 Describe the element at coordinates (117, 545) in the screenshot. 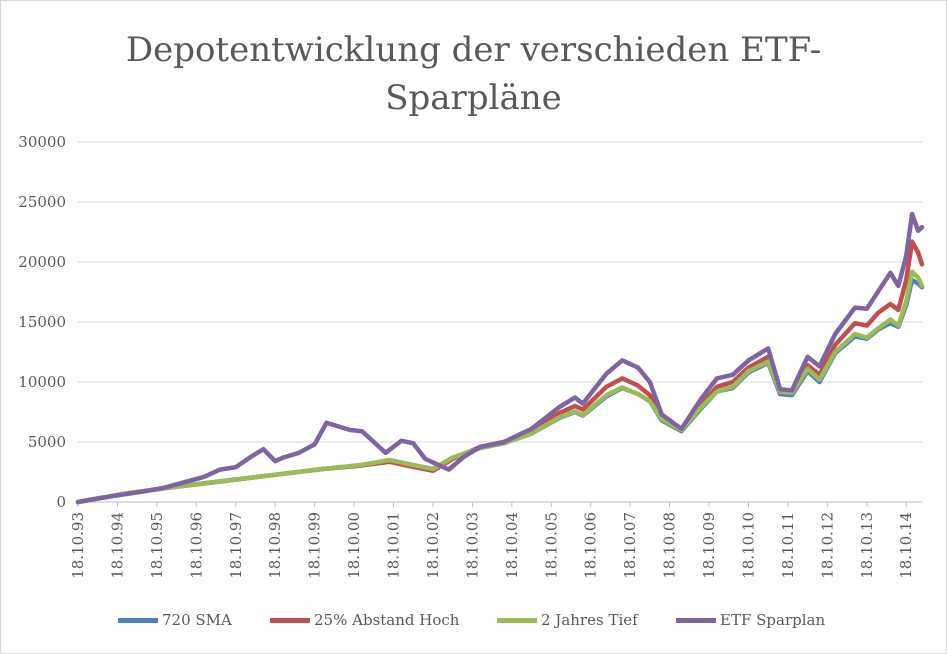

I see `x-tick-label: 18.10.94` at that location.